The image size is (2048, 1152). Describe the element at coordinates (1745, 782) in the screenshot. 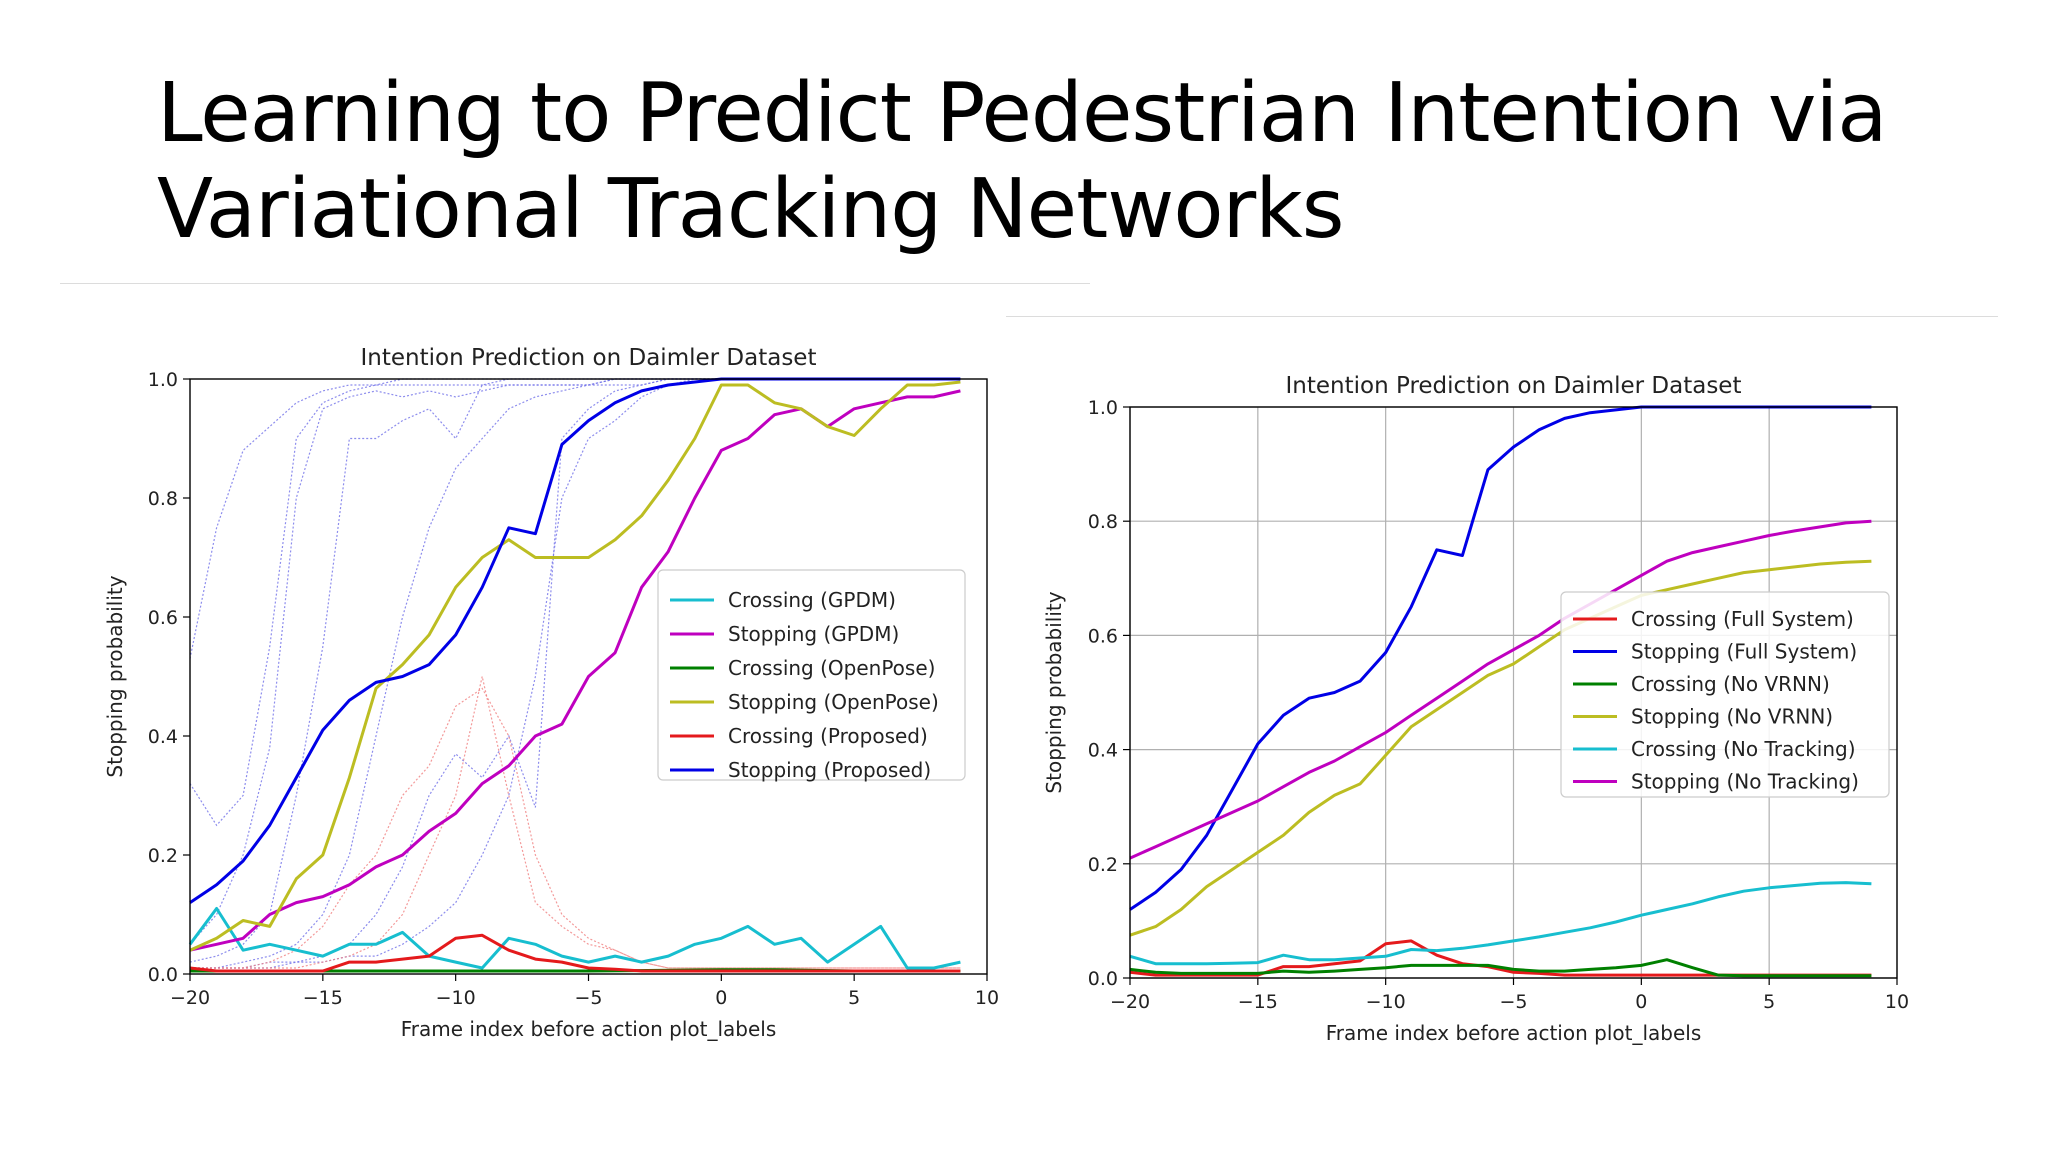

I see `legend-label: Stopping (No Tracking)` at that location.